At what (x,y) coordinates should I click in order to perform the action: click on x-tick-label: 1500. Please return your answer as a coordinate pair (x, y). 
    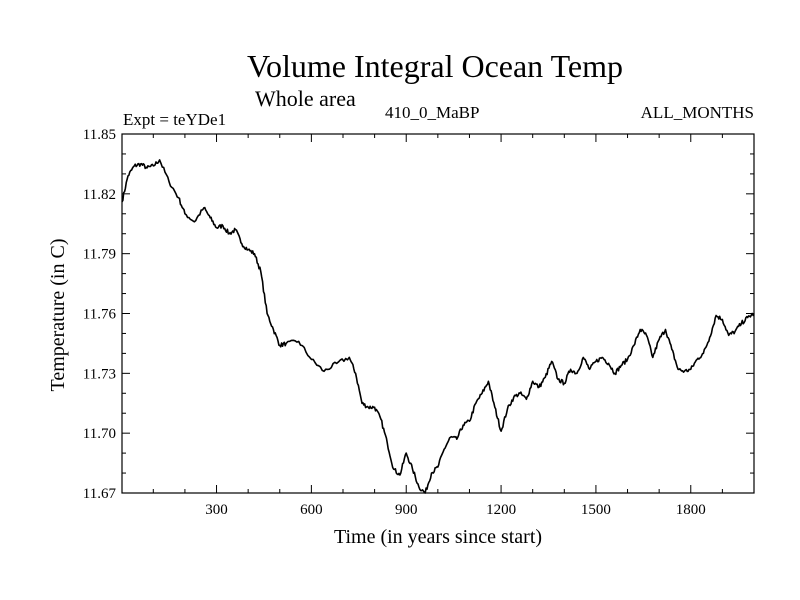
    Looking at the image, I should click on (596, 510).